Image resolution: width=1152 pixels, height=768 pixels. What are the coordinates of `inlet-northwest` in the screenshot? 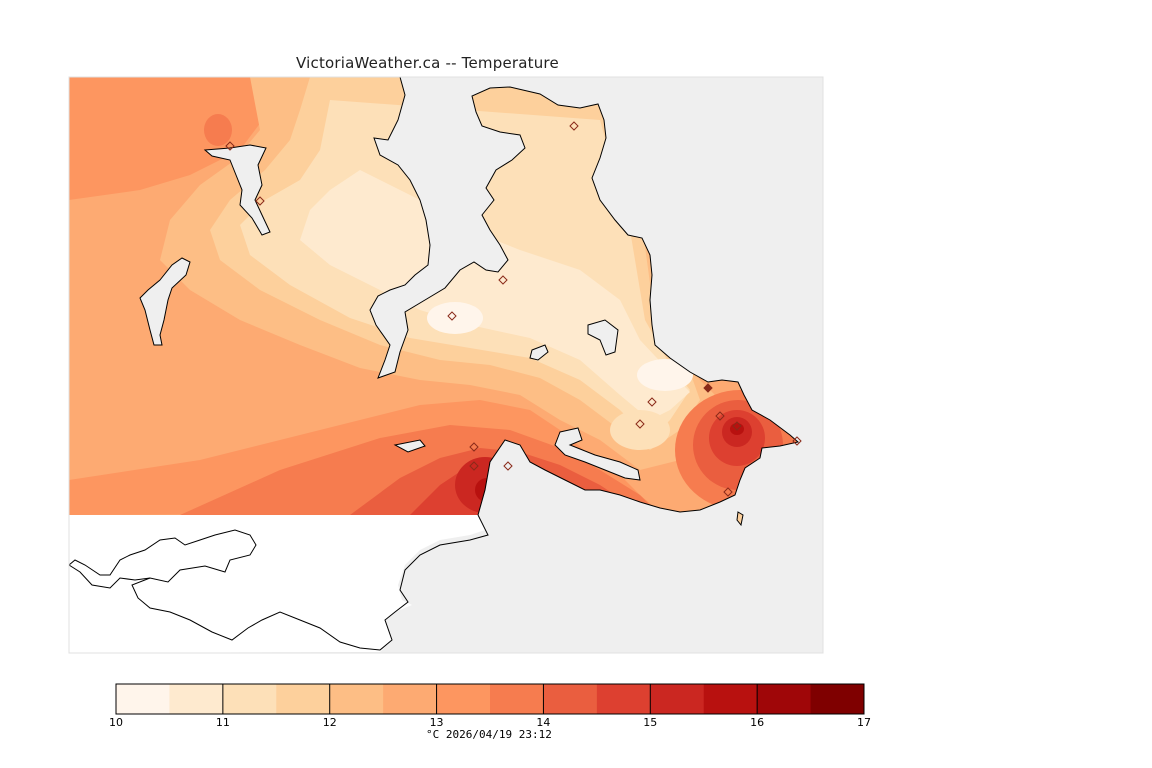 It's located at (237, 190).